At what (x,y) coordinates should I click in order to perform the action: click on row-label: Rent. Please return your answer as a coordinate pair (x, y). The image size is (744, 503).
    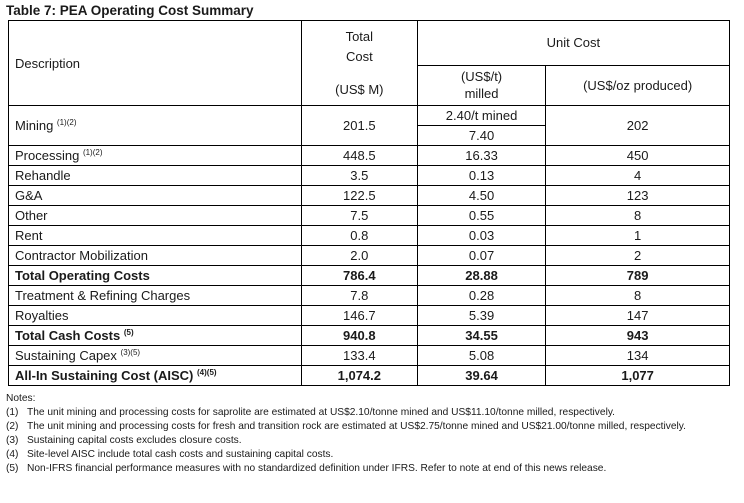
    Looking at the image, I should click on (155, 235).